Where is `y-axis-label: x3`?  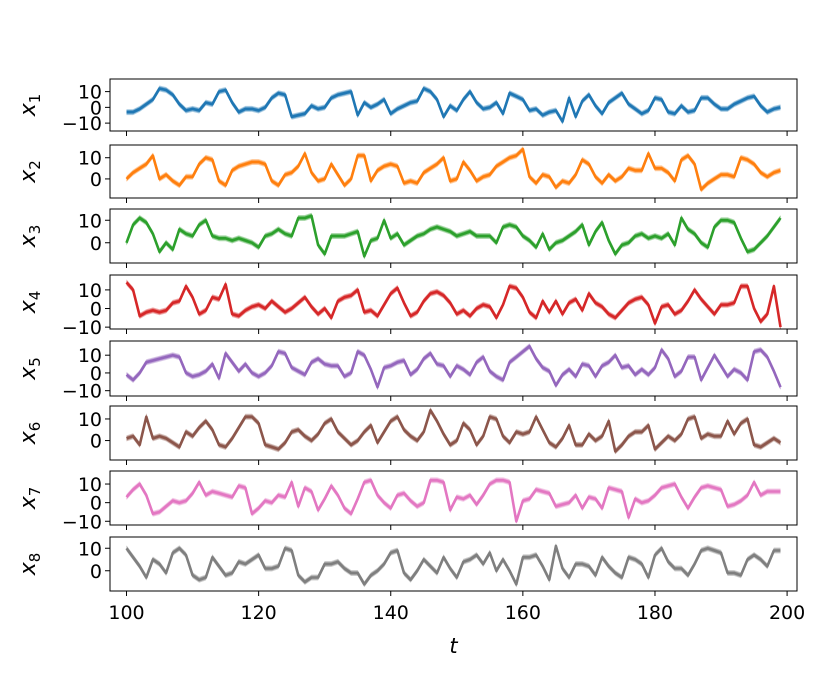 y-axis-label: x3 is located at coordinates (30, 237).